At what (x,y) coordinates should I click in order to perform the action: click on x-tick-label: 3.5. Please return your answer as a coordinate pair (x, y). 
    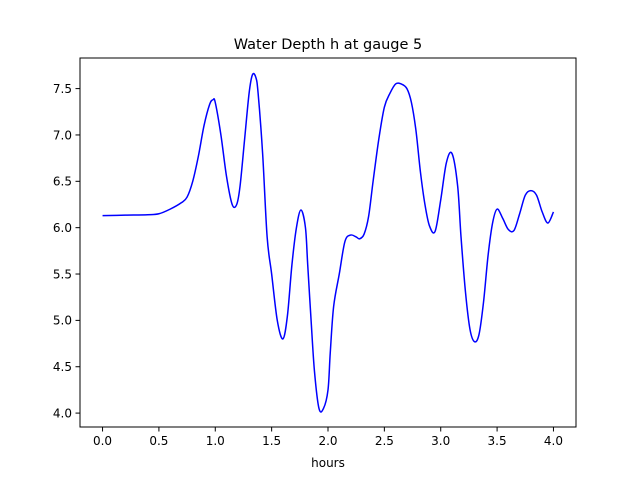
    Looking at the image, I should click on (497, 441).